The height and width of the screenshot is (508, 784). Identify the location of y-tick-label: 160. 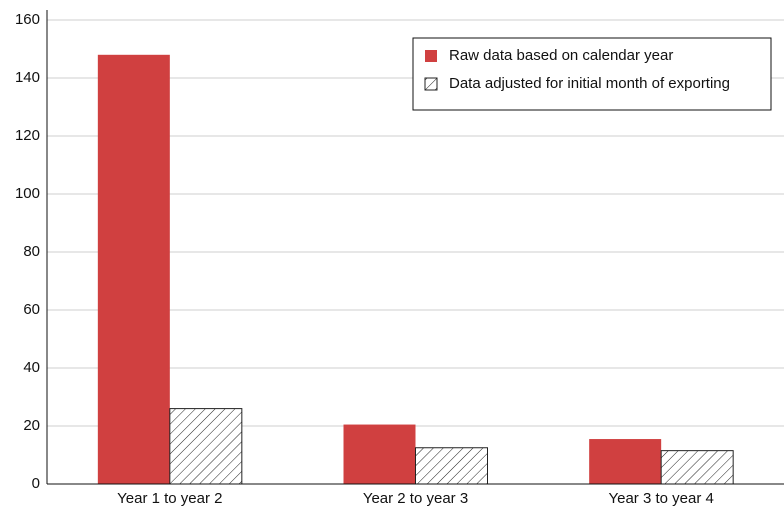
(27, 19).